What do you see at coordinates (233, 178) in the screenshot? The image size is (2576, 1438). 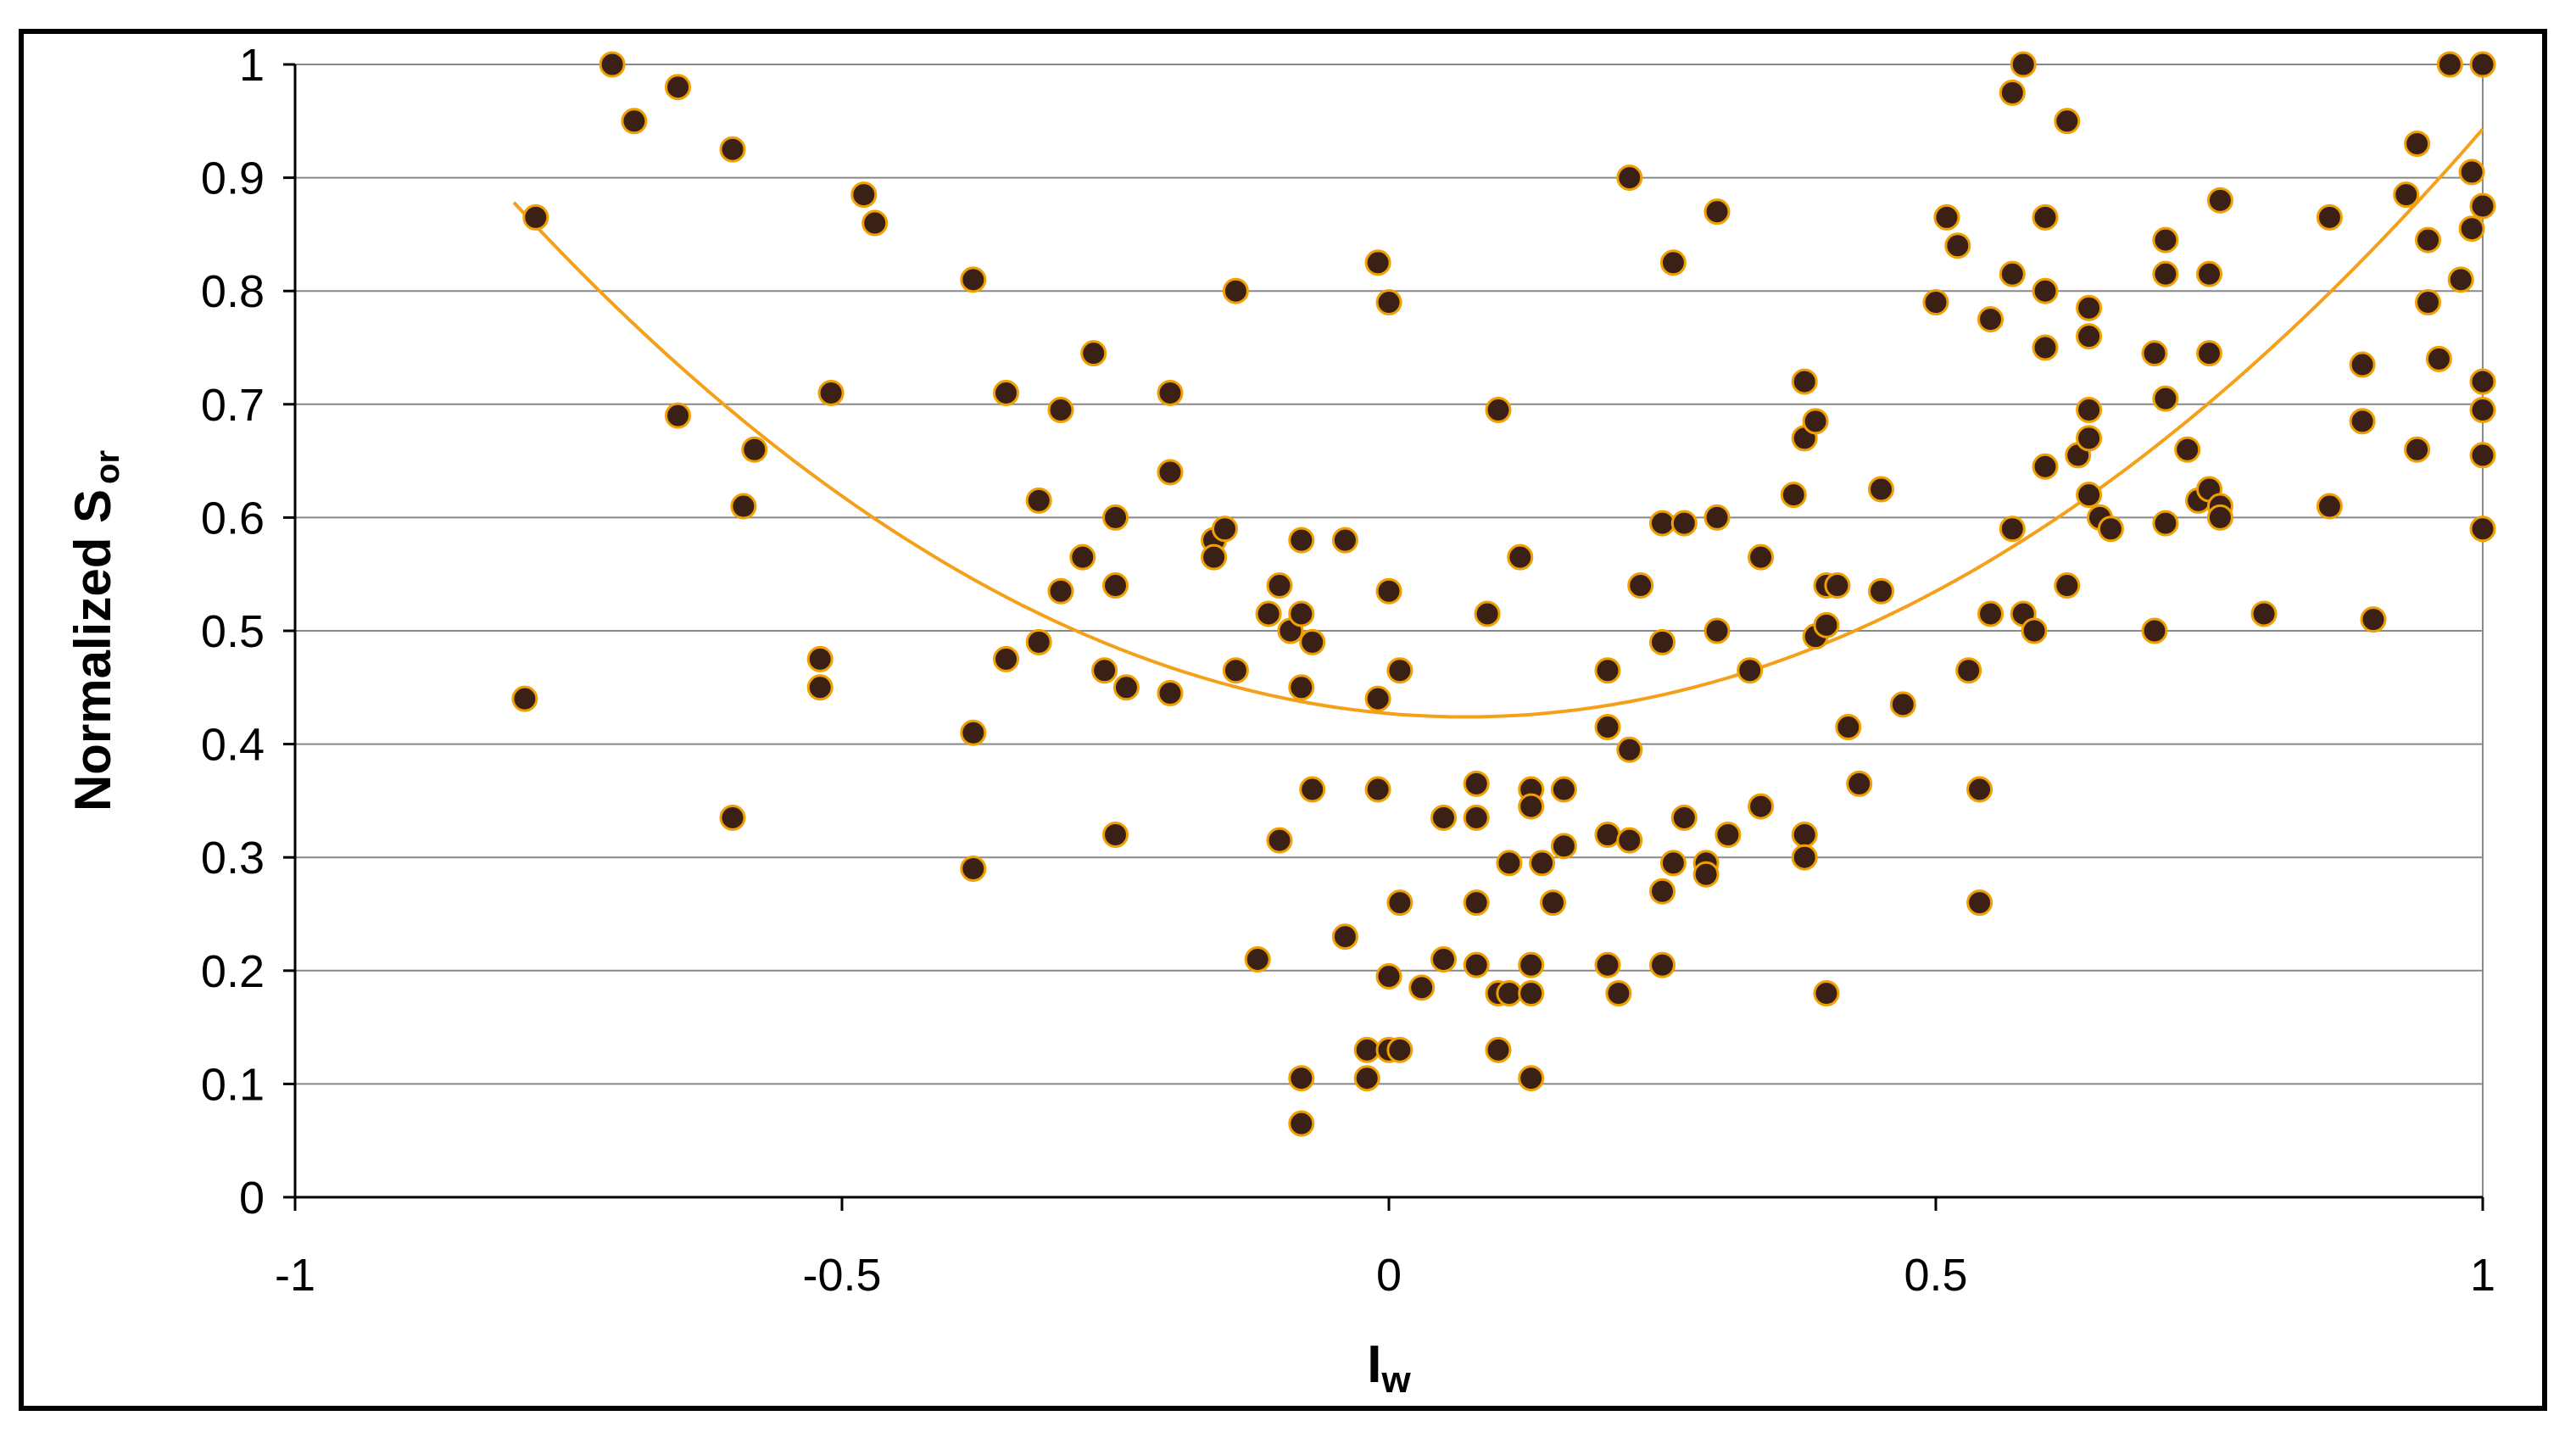 I see `y-tick-label: 0.9` at bounding box center [233, 178].